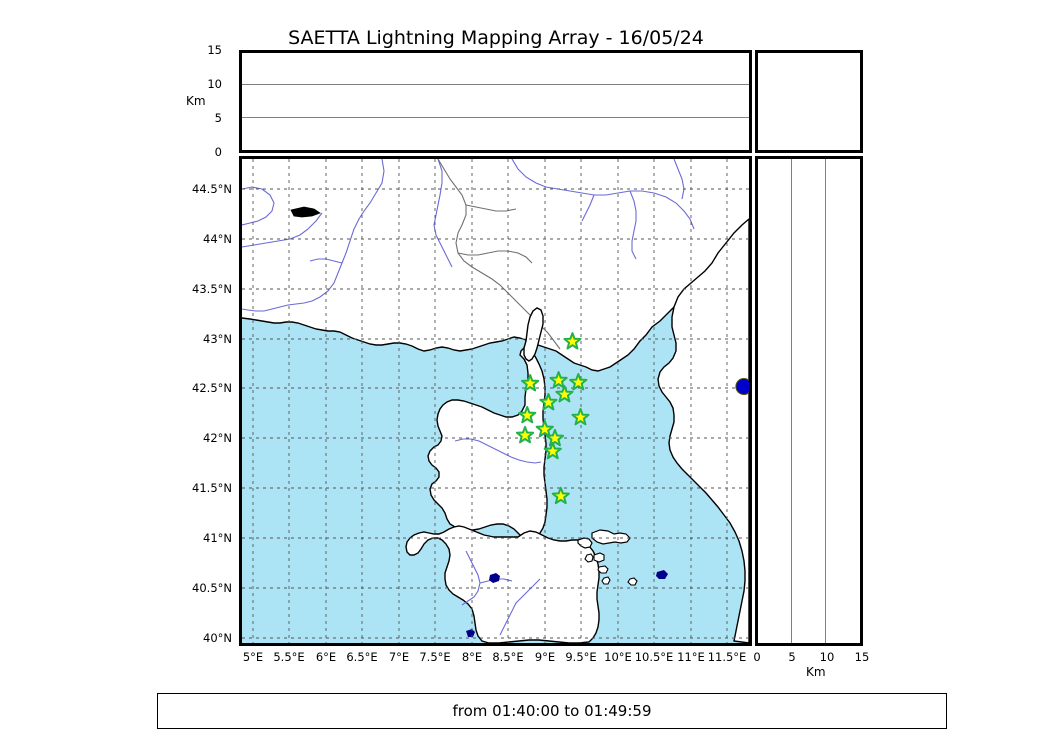 The image size is (1050, 750). Describe the element at coordinates (218, 152) in the screenshot. I see `ytick-top-0: 0` at that location.